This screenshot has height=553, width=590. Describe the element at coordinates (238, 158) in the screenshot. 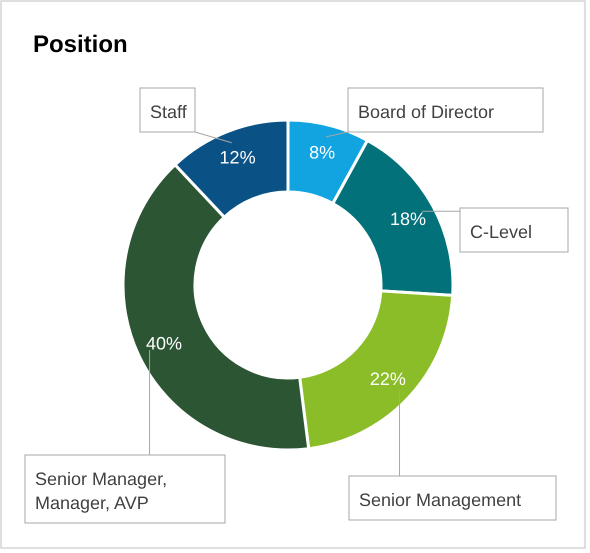

I see `data-label: 12%` at that location.